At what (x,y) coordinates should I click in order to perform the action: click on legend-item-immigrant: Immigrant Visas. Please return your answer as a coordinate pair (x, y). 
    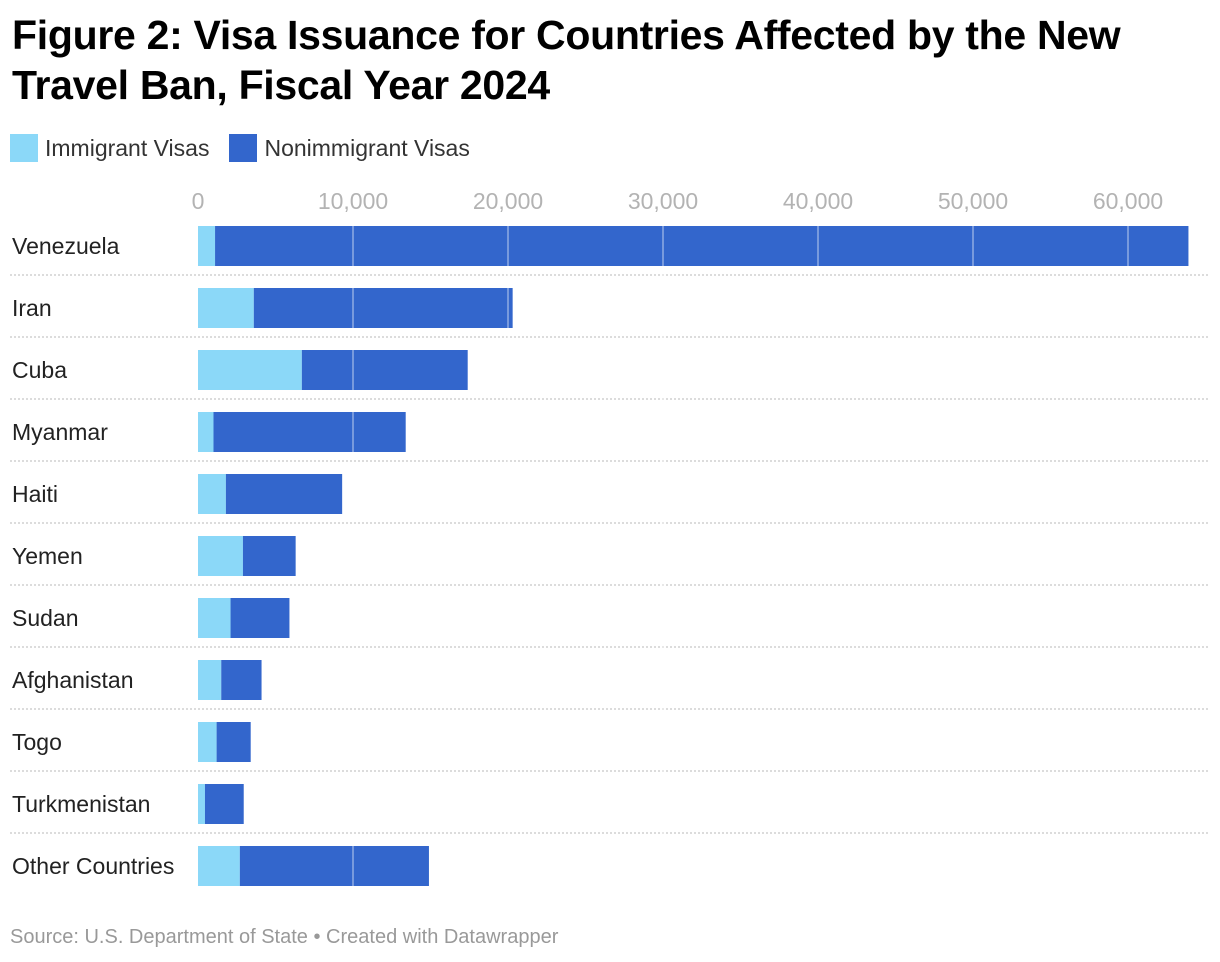
    Looking at the image, I should click on (109, 148).